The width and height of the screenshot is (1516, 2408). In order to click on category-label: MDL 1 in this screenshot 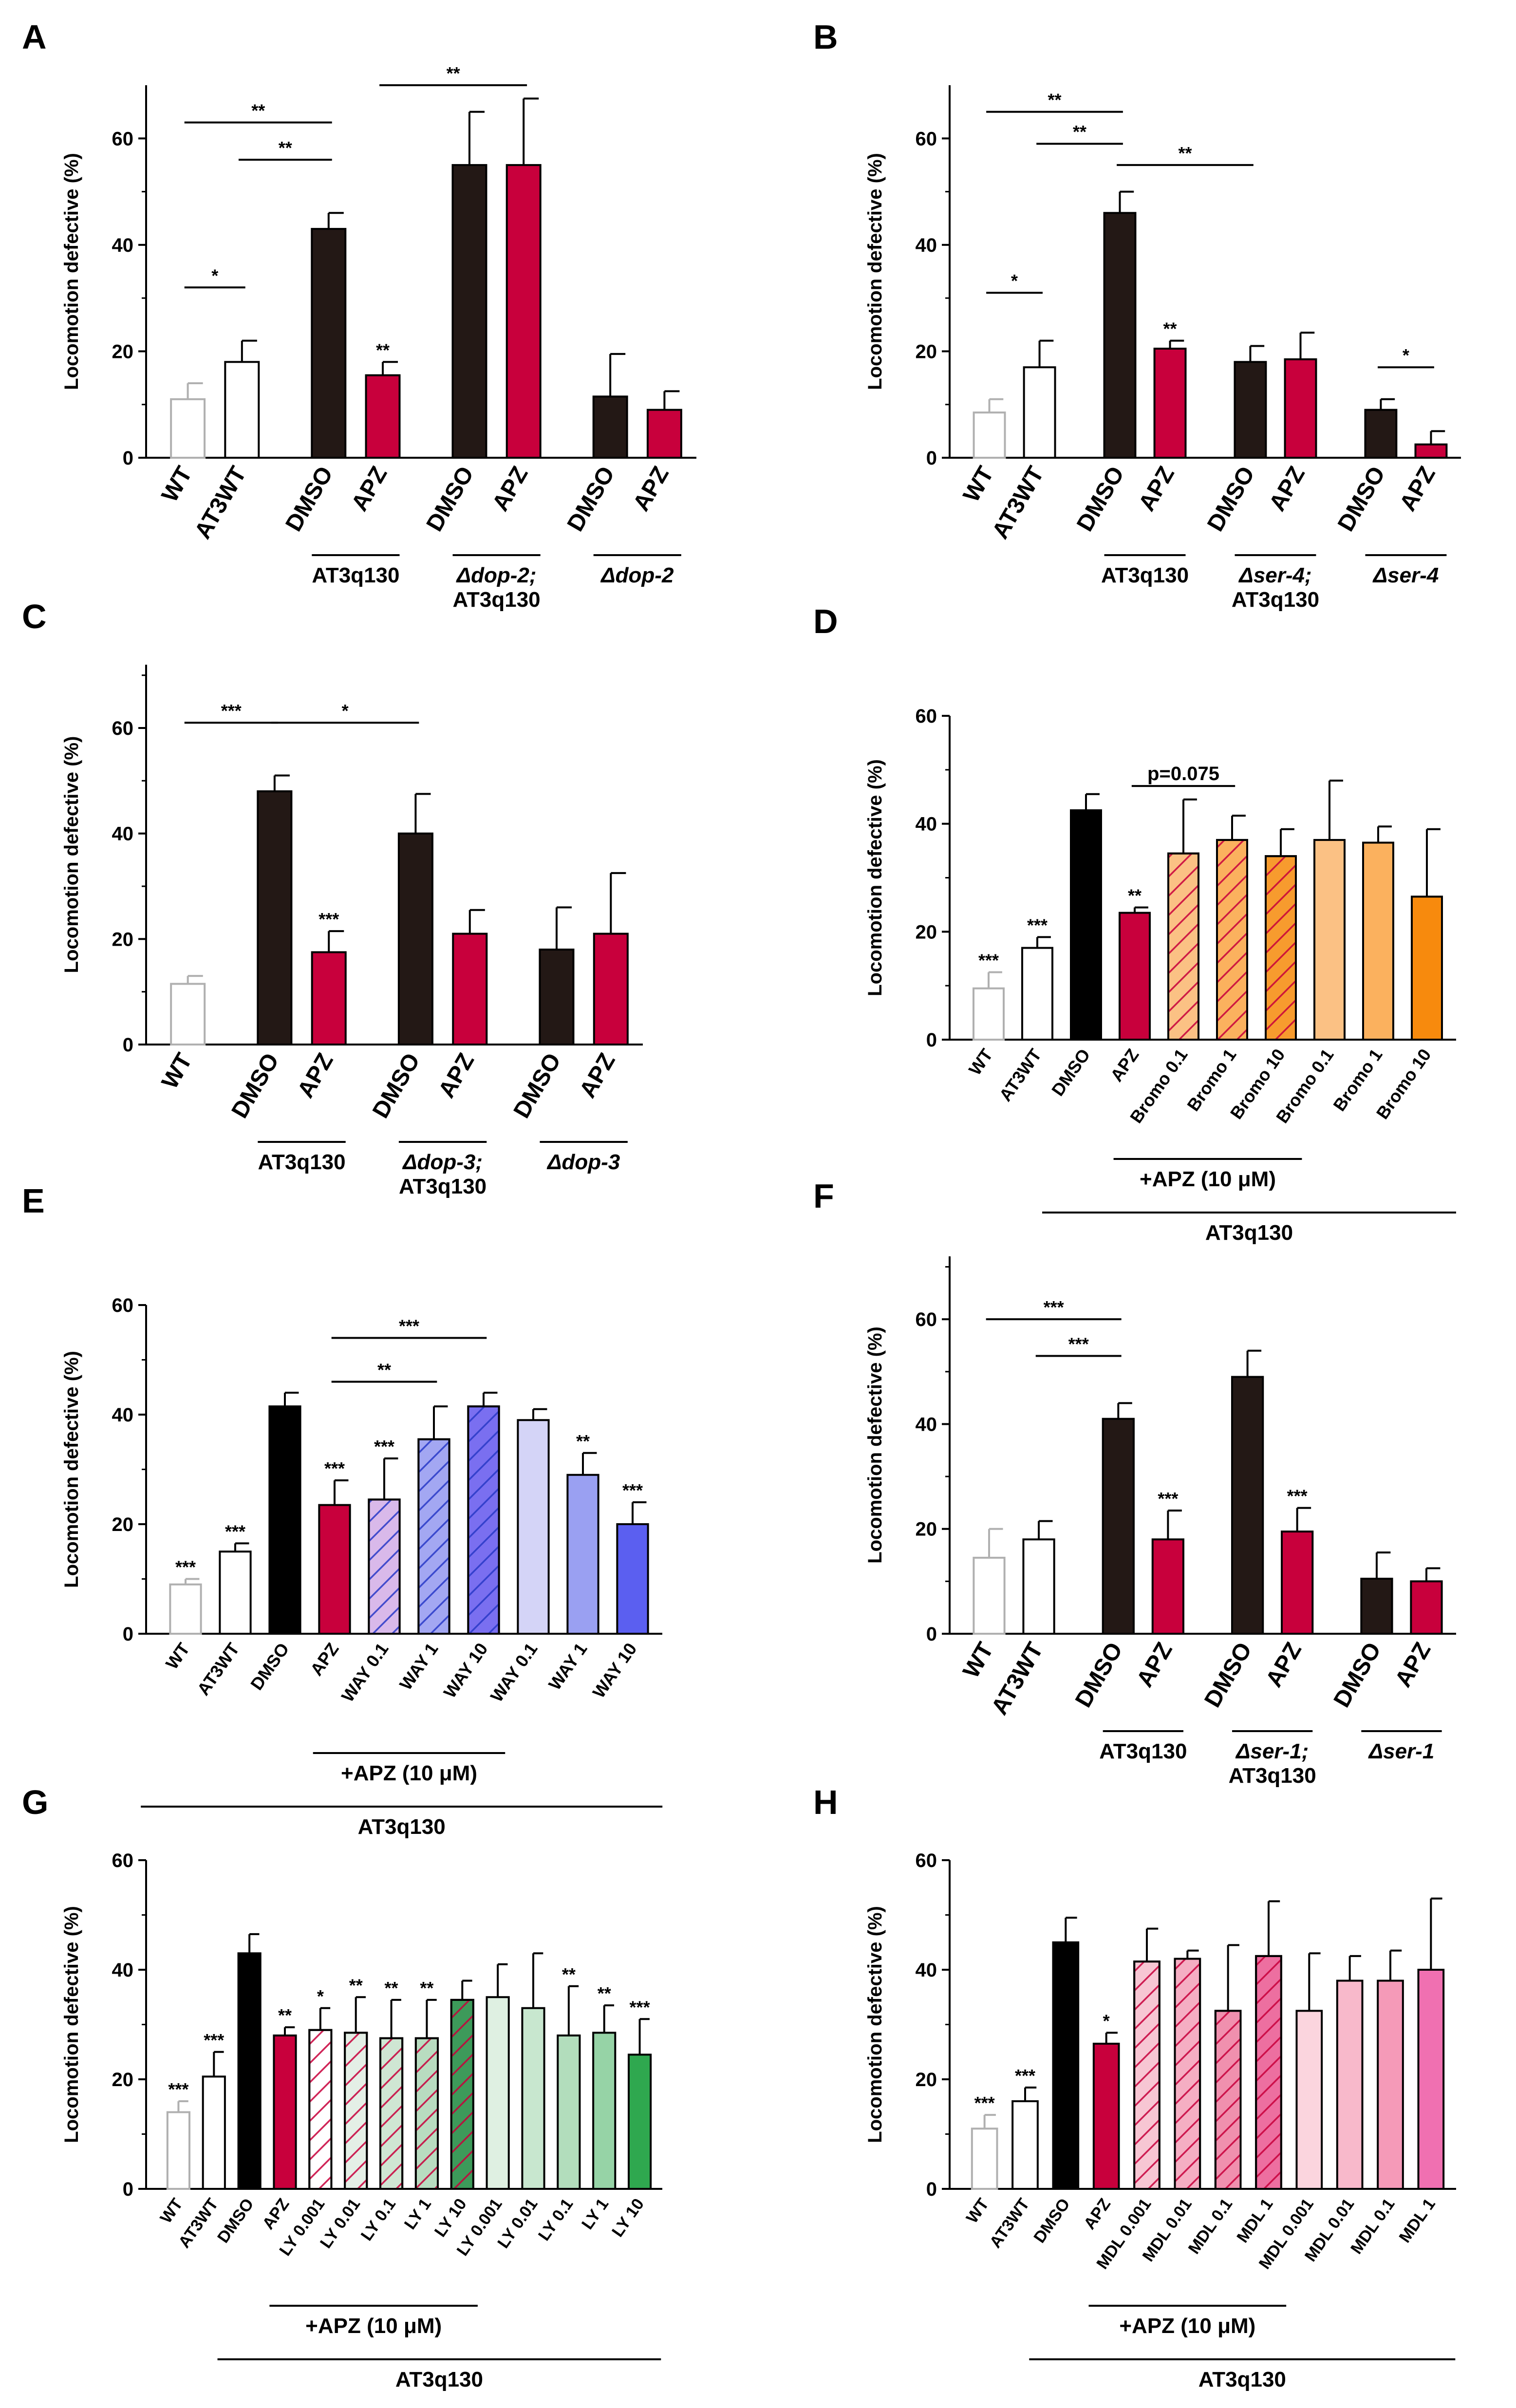, I will do `click(1417, 2220)`.